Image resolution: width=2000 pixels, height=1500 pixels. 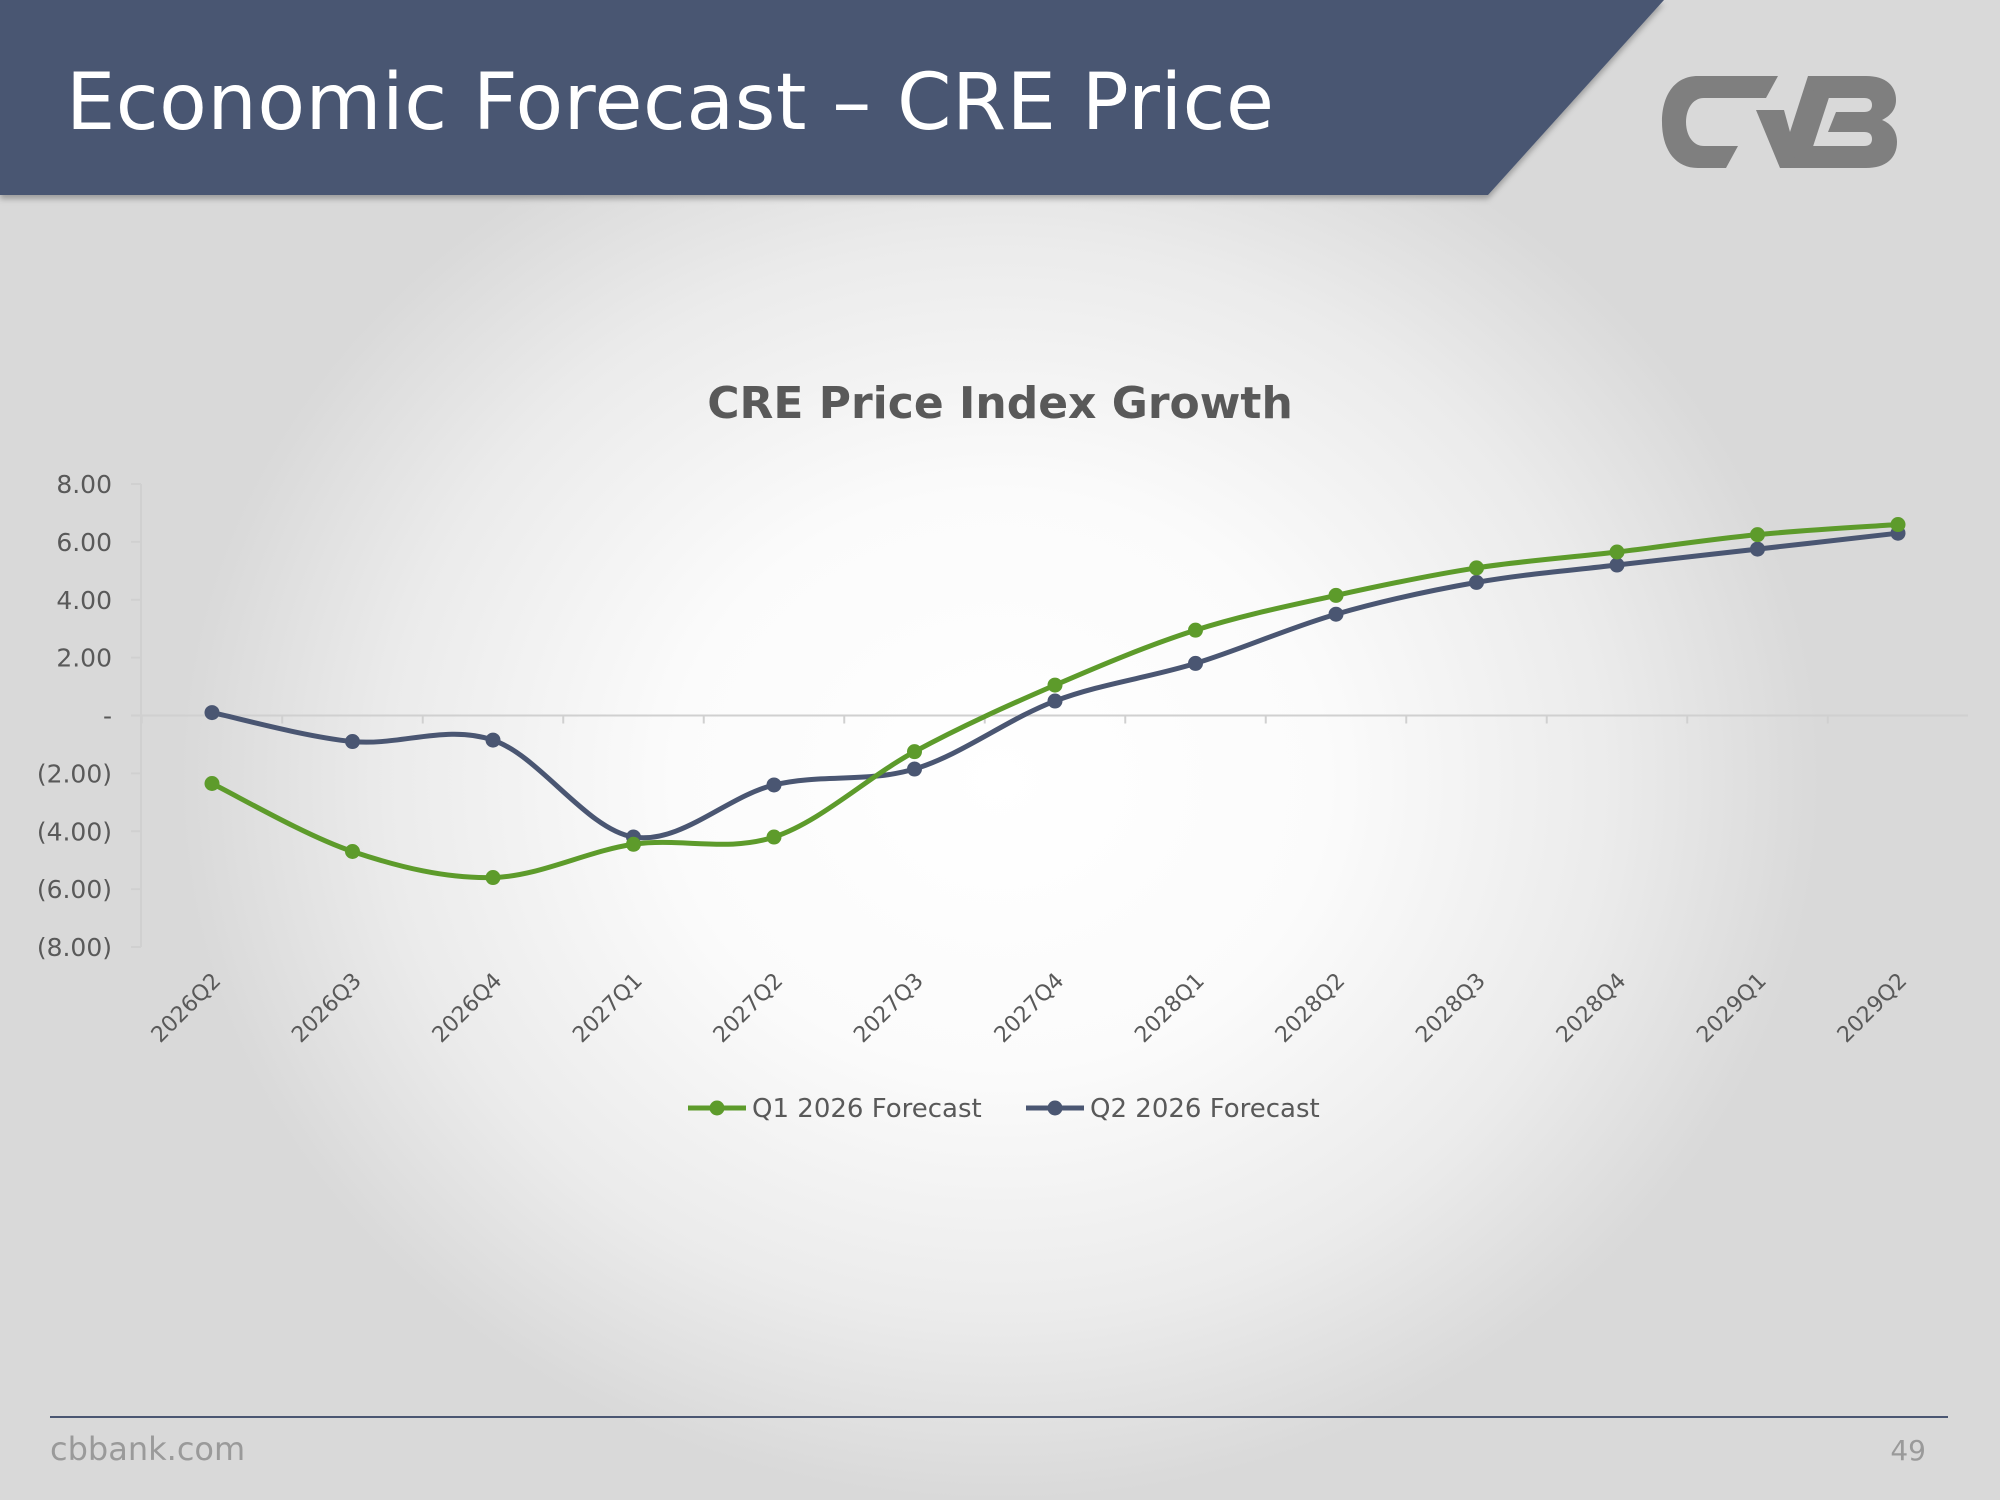 What do you see at coordinates (74, 947) in the screenshot?
I see `y-tick-label: (8.00)` at bounding box center [74, 947].